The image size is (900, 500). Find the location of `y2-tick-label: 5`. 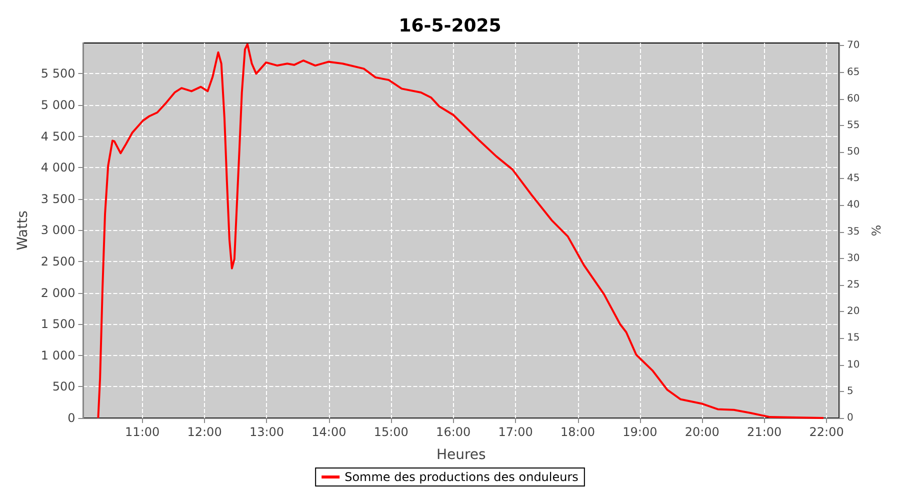

y2-tick-label: 5 is located at coordinates (850, 391).